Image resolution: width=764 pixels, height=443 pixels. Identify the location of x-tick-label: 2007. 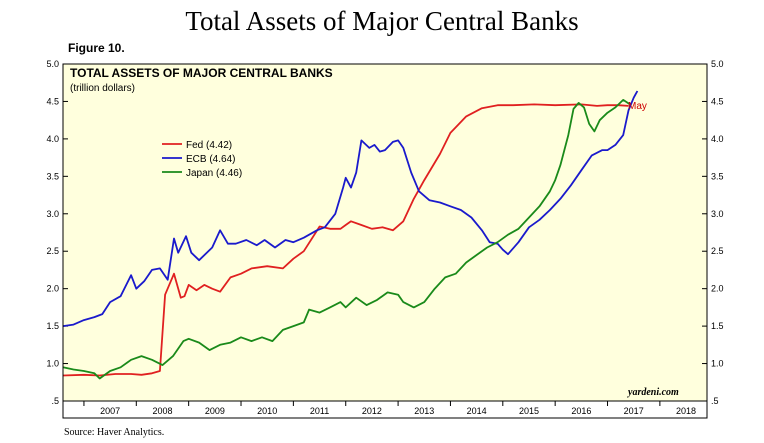
(110, 411).